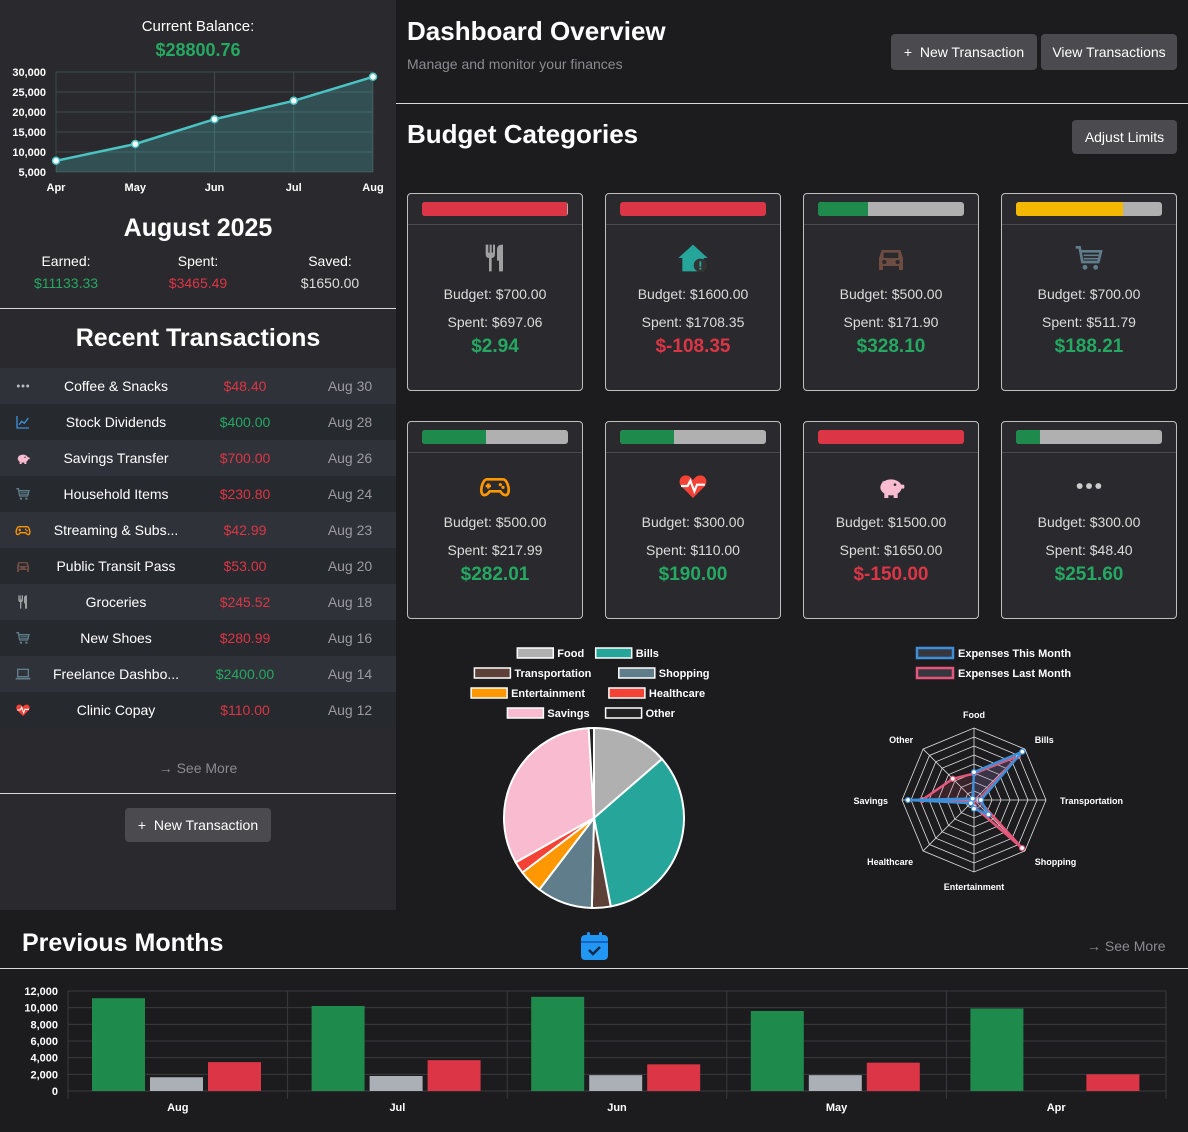  I want to click on budget-card: Budget: $500.00 Spent: $171.90 $328.10, so click(891, 292).